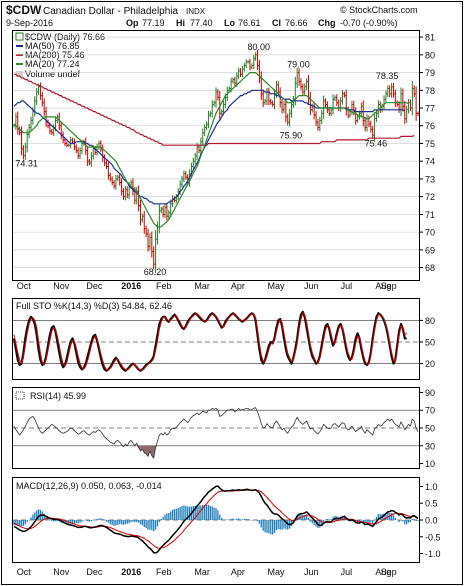 This screenshot has height=586, width=464. Describe the element at coordinates (433, 537) in the screenshot. I see `macd-y-tick-label: -0.5` at that location.